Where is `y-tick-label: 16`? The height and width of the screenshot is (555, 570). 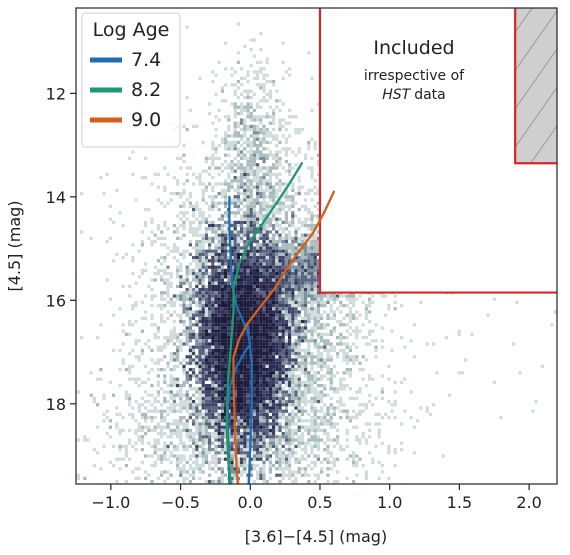
y-tick-label: 16 is located at coordinates (56, 300).